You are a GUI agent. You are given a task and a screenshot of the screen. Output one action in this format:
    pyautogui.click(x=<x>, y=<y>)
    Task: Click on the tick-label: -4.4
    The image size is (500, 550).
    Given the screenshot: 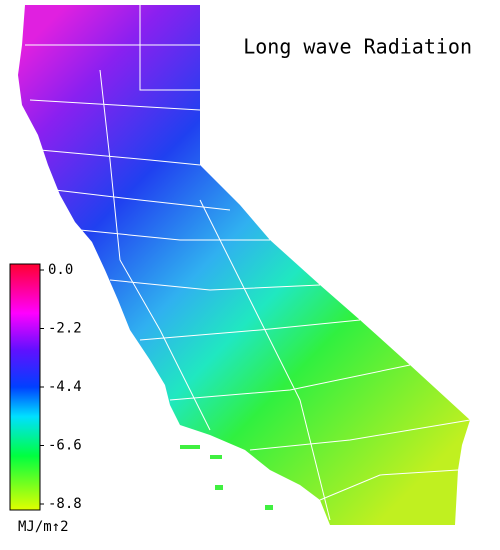 What is the action you would take?
    pyautogui.click(x=65, y=387)
    